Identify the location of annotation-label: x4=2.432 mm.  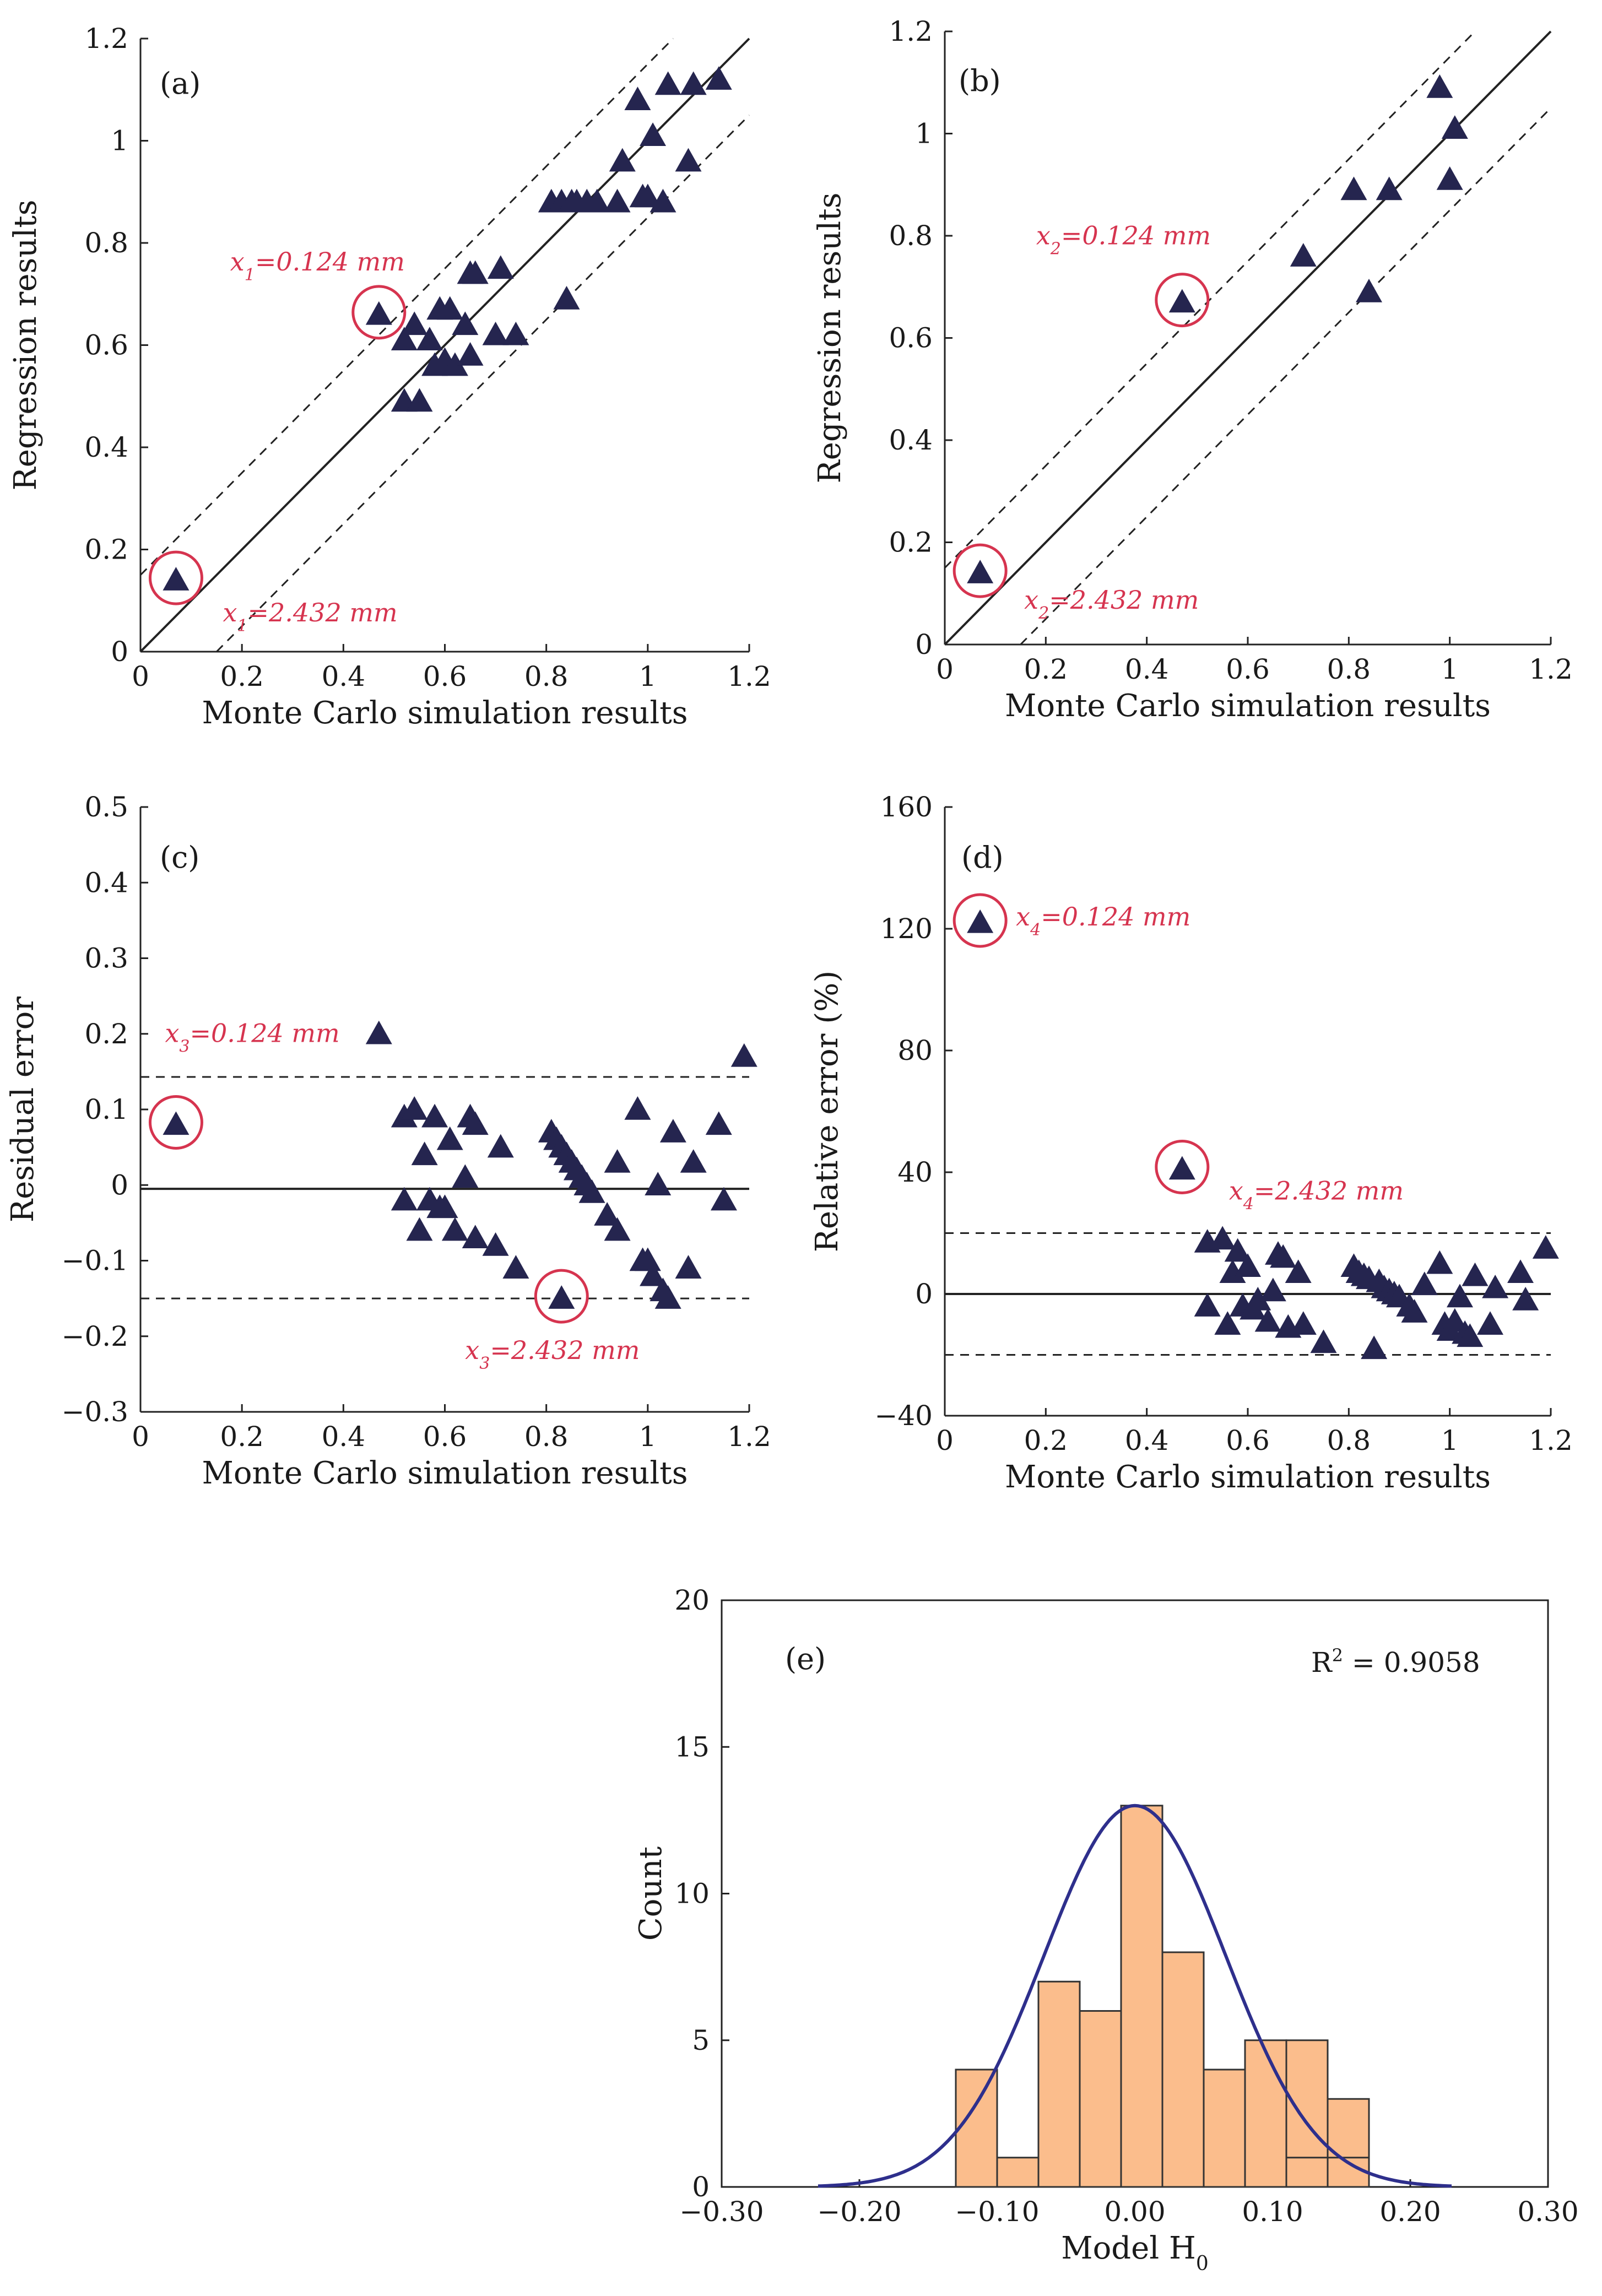
(1316, 1195).